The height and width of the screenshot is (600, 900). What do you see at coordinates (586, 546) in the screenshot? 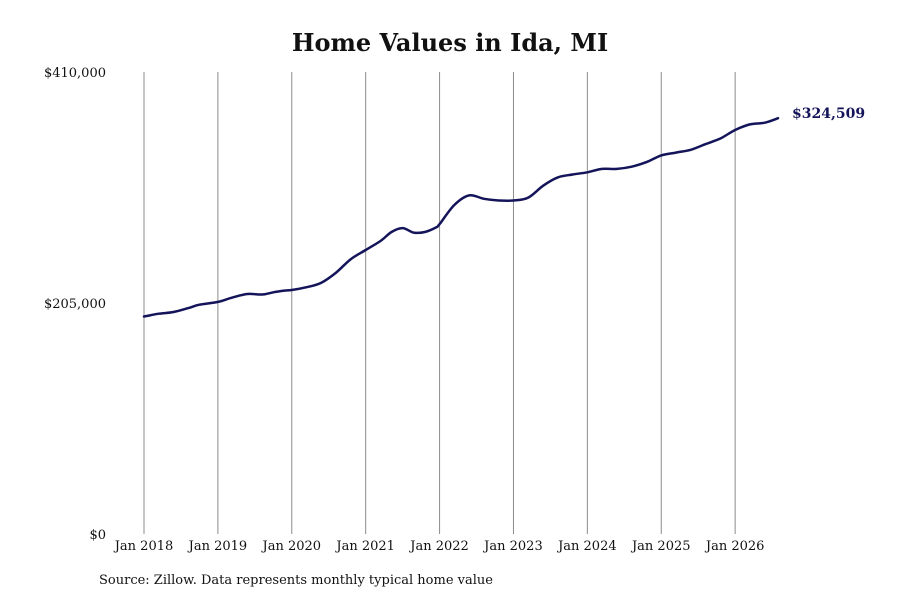
I see `x-tick-label: Jan 2024` at bounding box center [586, 546].